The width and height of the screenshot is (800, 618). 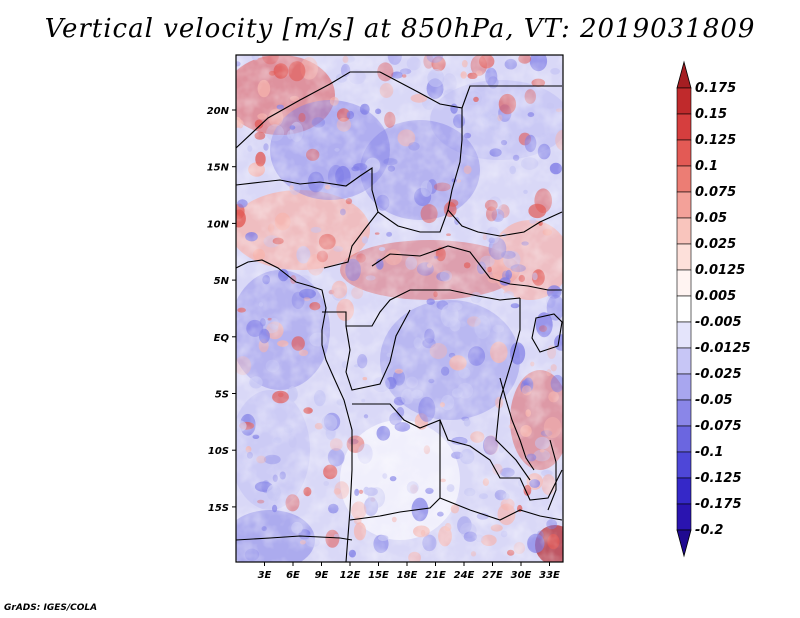 What do you see at coordinates (322, 575) in the screenshot?
I see `lon-tick-label: 9E` at bounding box center [322, 575].